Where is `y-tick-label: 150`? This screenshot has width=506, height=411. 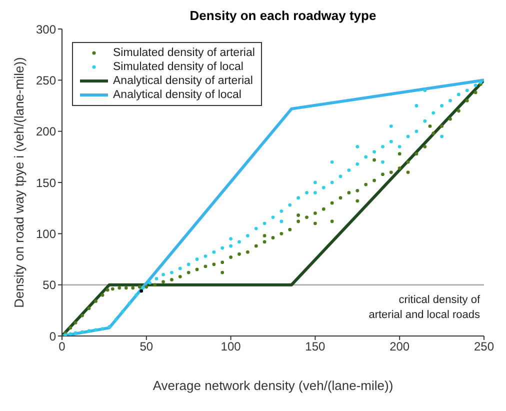 y-tick-label: 150 is located at coordinates (46, 183).